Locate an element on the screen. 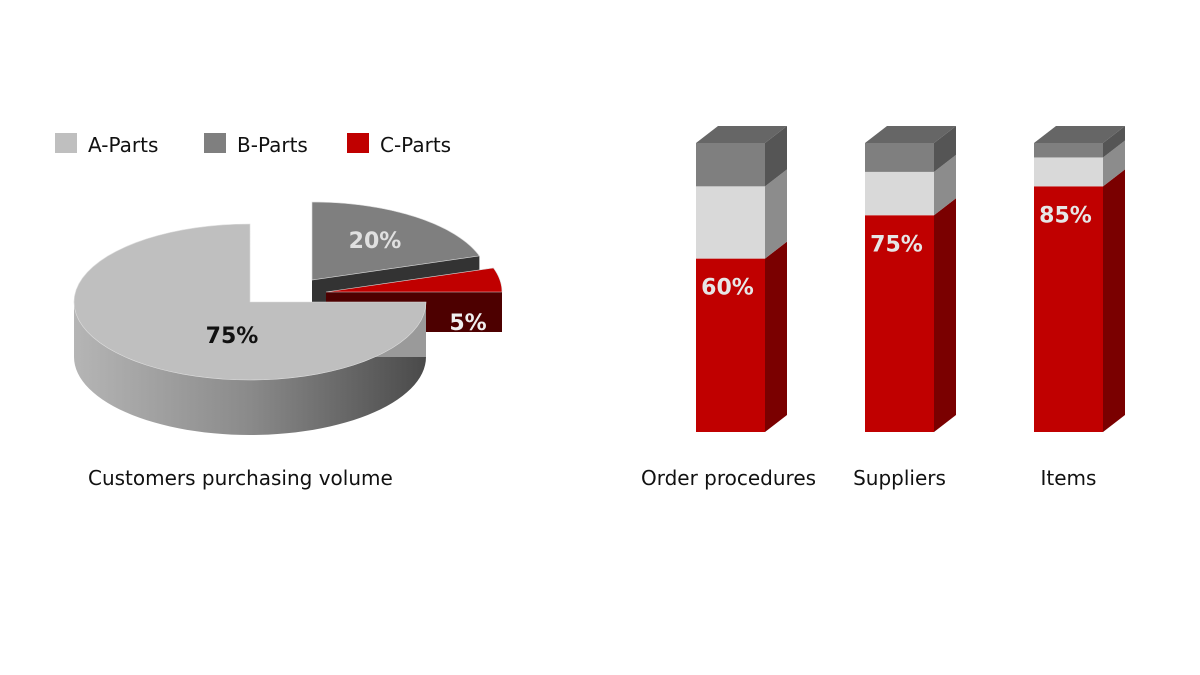  pie-data-label: 5% is located at coordinates (467, 323).